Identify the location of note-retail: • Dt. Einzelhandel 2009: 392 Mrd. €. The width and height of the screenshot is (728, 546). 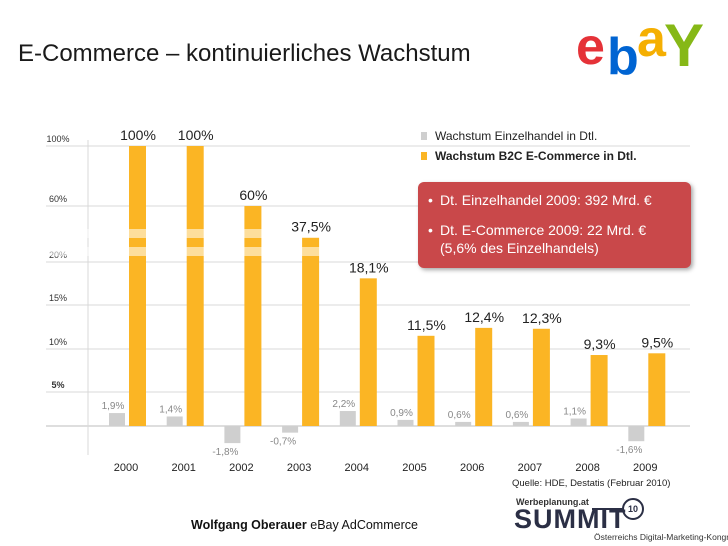
(540, 200).